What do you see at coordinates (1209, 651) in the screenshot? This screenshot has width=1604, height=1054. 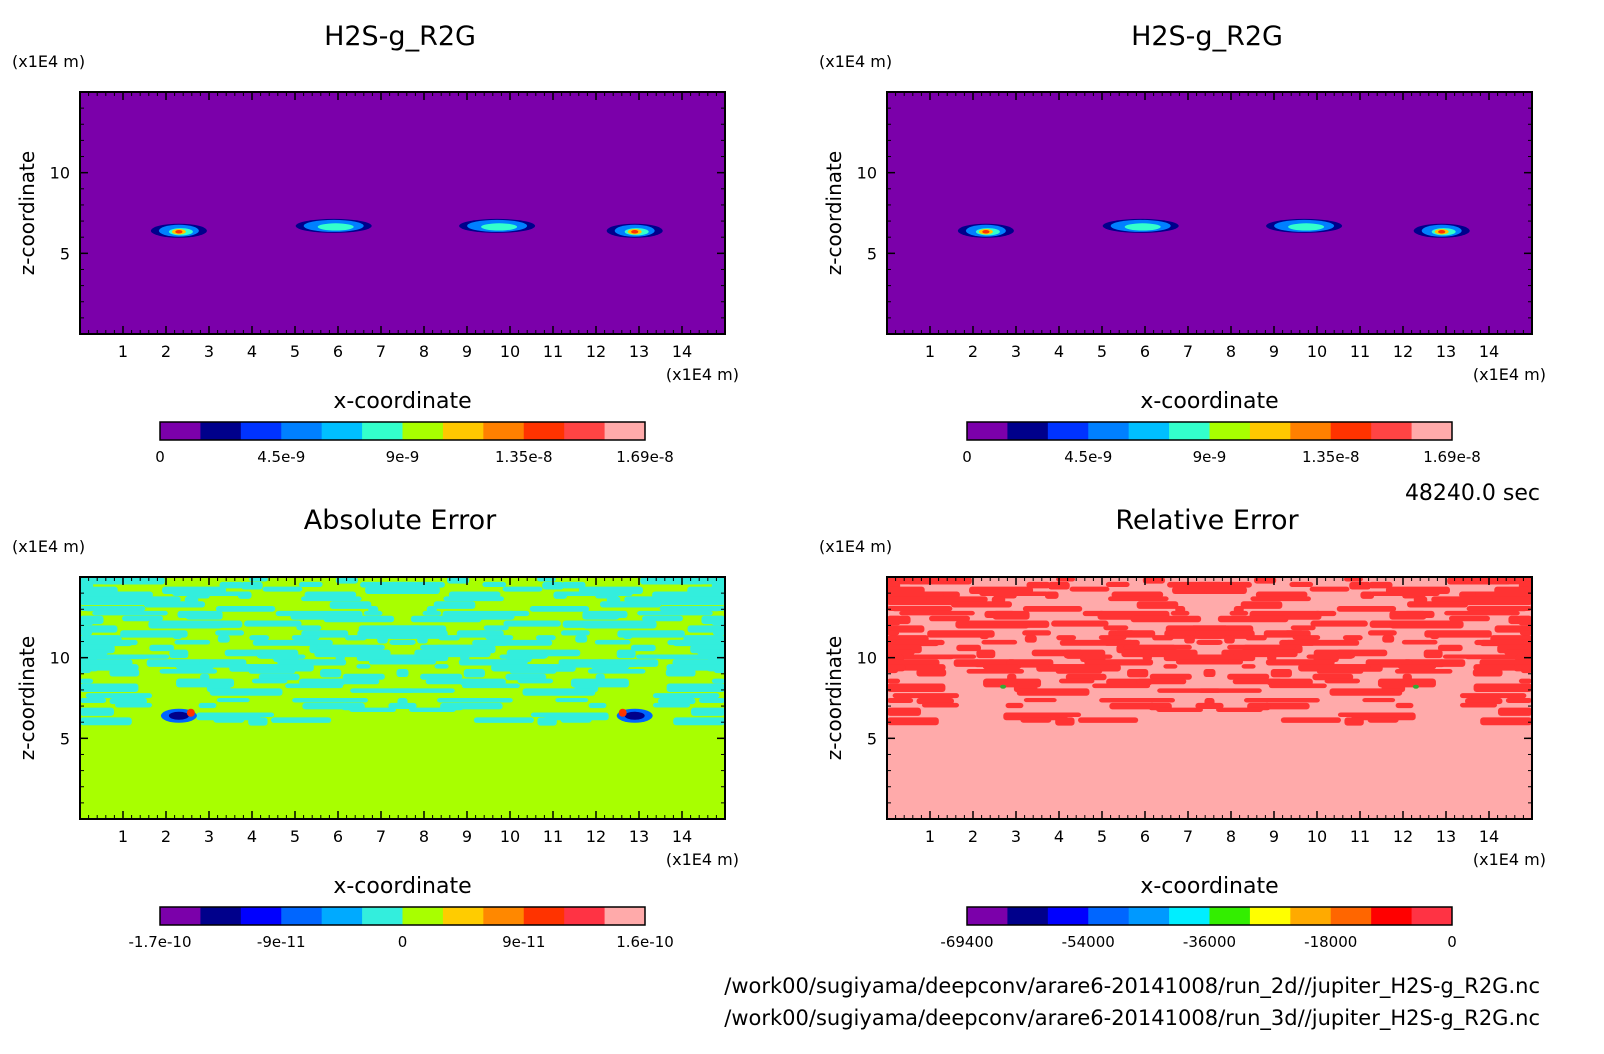 I see `plot-content` at bounding box center [1209, 651].